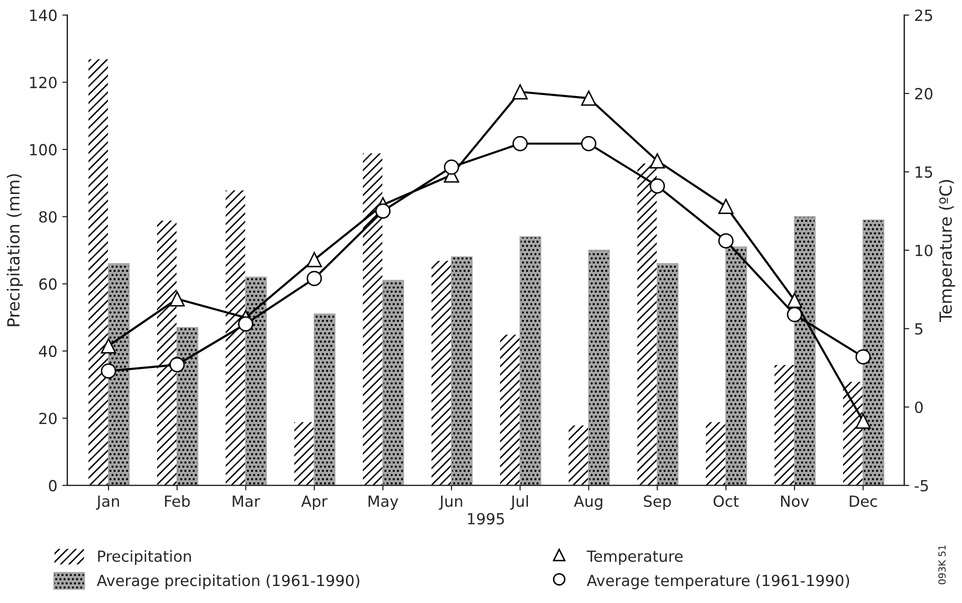 The width and height of the screenshot is (962, 603). What do you see at coordinates (14, 250) in the screenshot?
I see `y-axis-title: Precipitation (mm)` at bounding box center [14, 250].